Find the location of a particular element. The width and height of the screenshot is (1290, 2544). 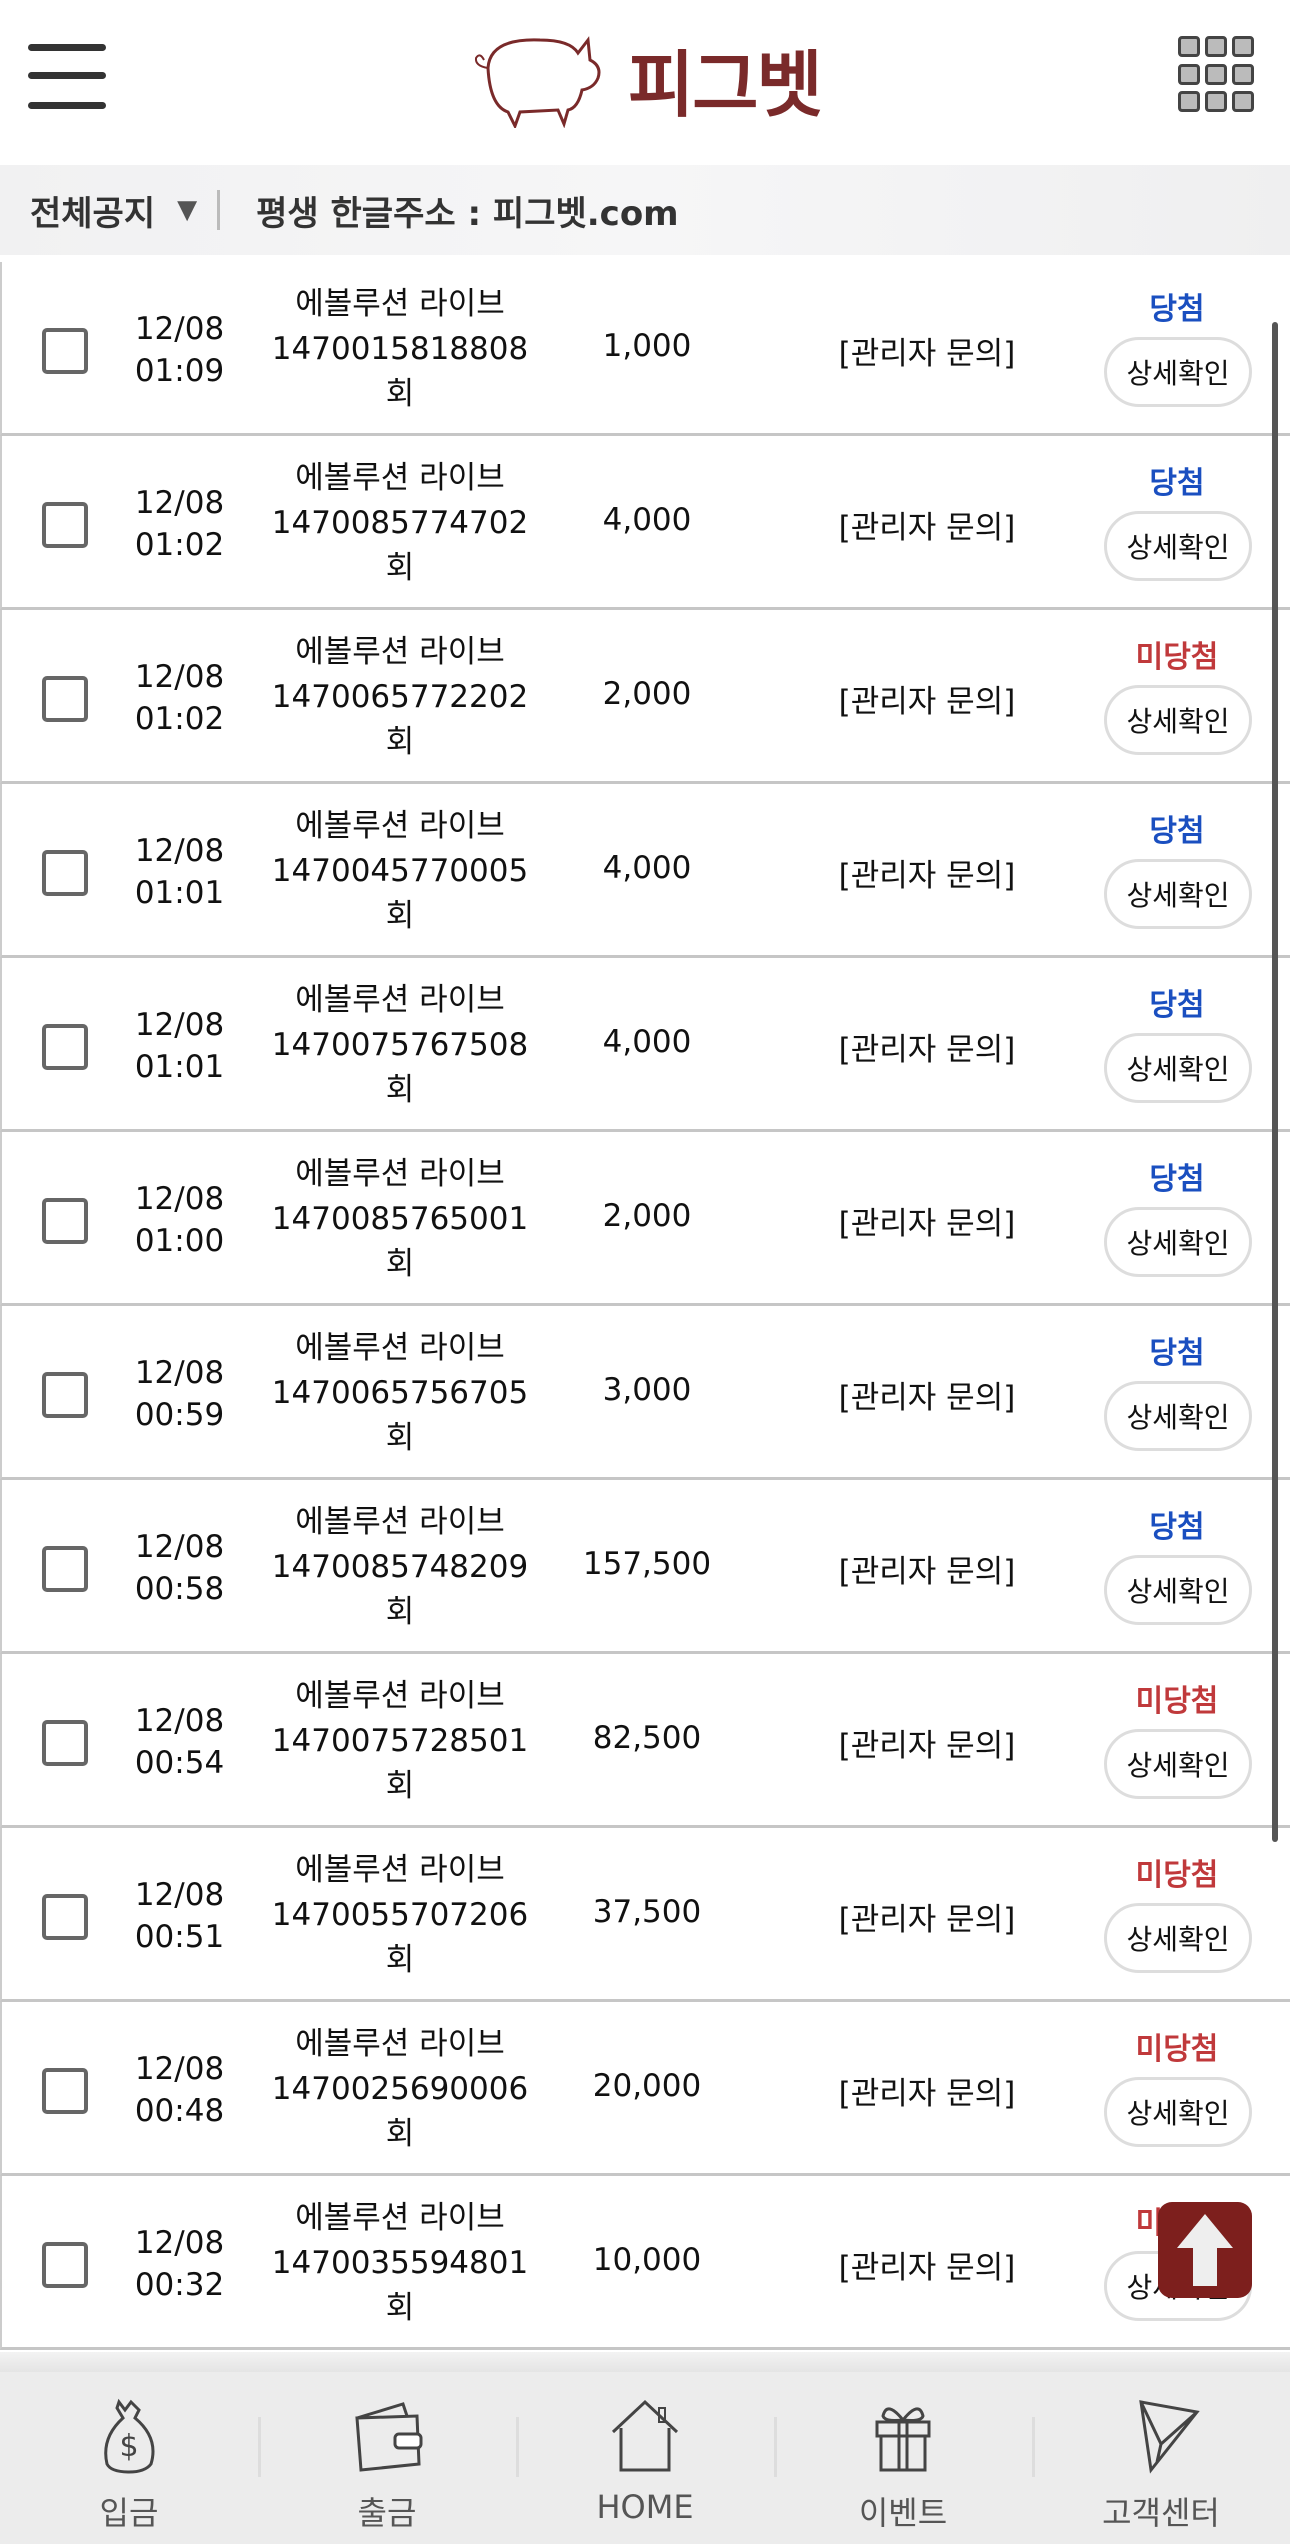

game-info: 에볼루션 라이브 1470065756705 회 is located at coordinates (400, 1393).